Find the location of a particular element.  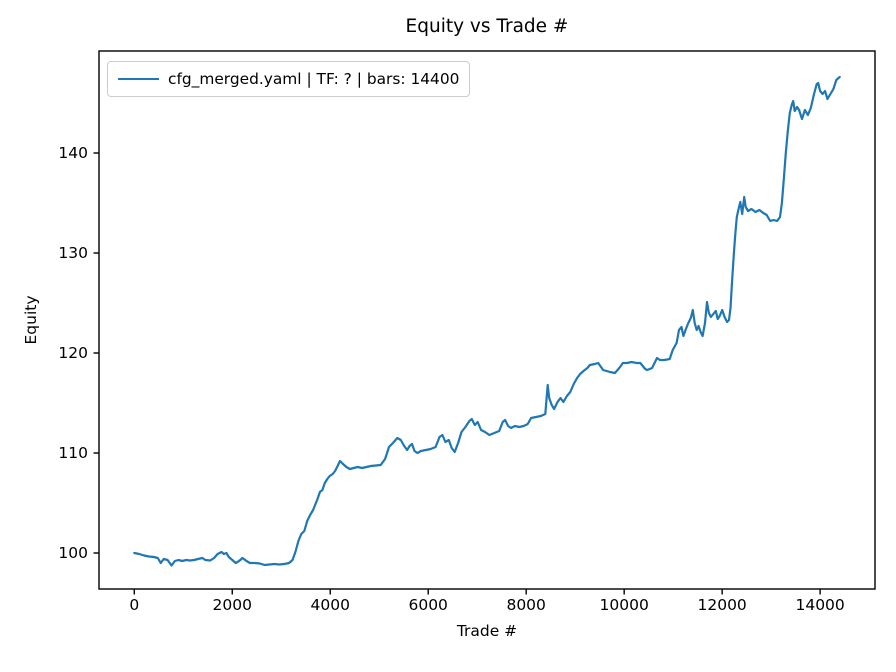

legend: cfg_merged.yaml | TF: ? | bars: 14400 is located at coordinates (289, 79).